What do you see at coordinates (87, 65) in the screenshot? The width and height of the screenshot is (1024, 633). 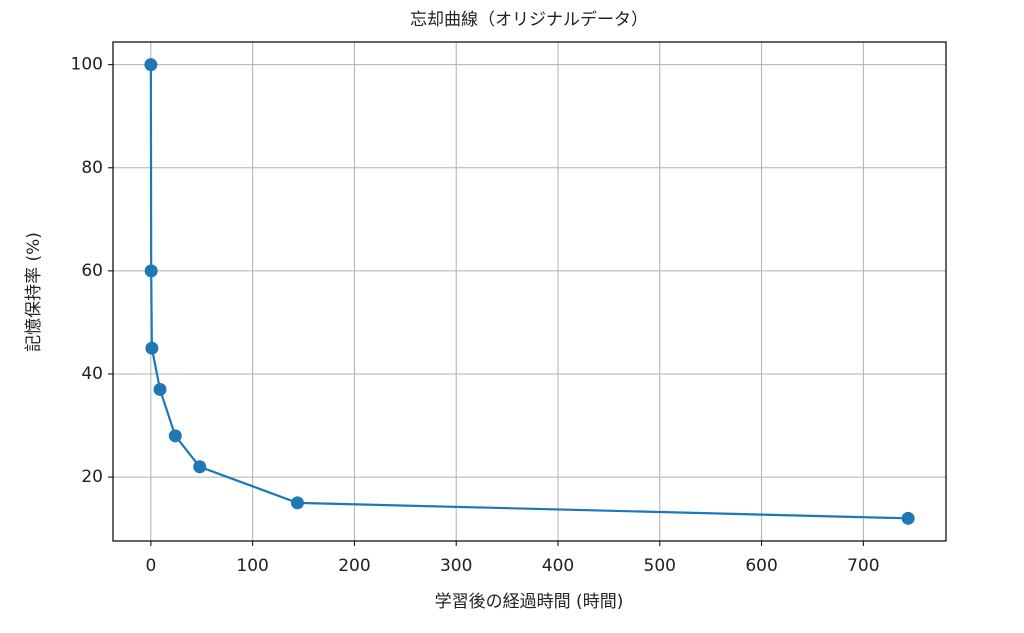 I see `y-tick-label: 100` at bounding box center [87, 65].